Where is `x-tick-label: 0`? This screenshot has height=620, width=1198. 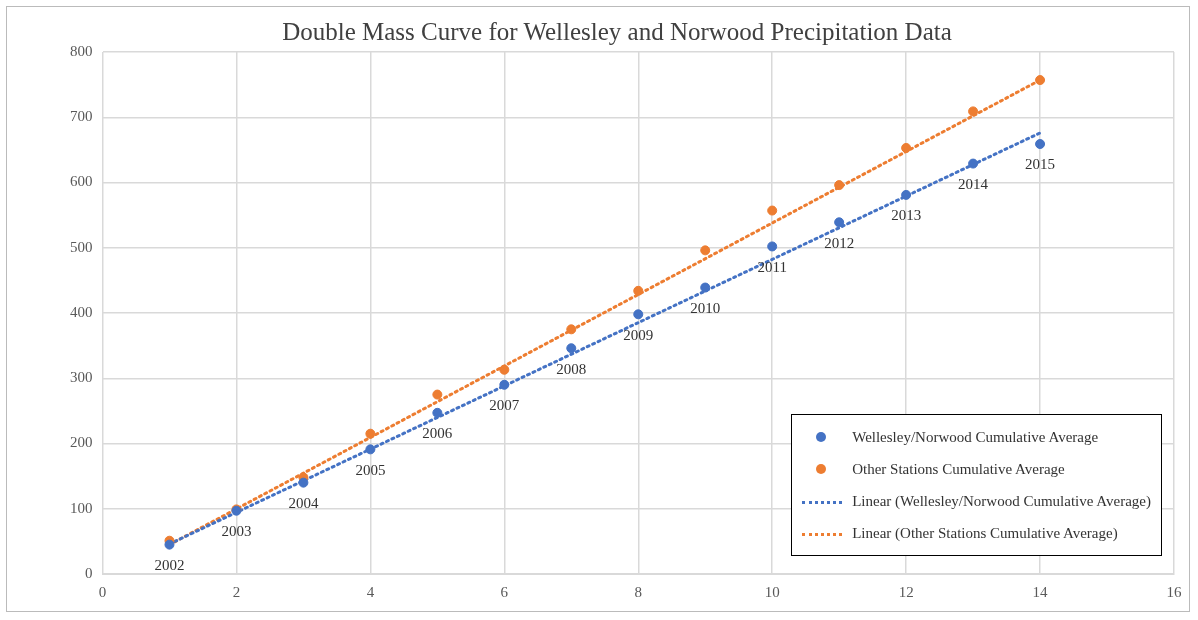 x-tick-label: 0 is located at coordinates (102, 591).